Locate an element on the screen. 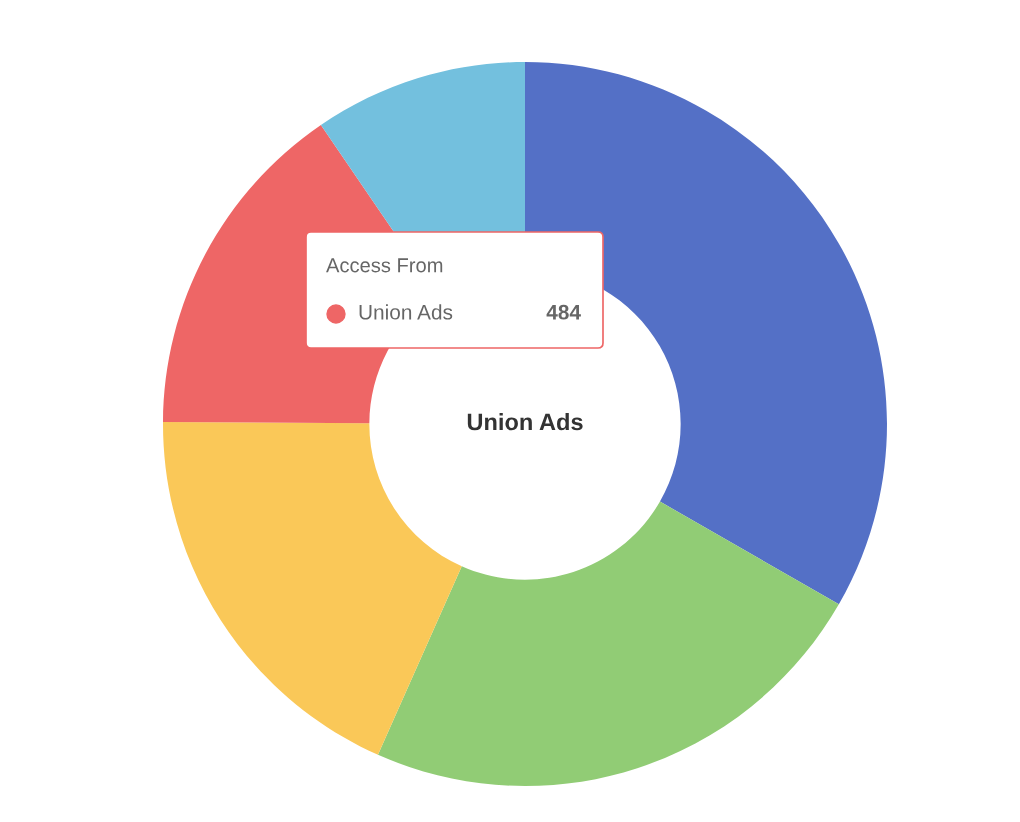 The width and height of the screenshot is (1020, 822). legend-label: Union Ads is located at coordinates (406, 312).